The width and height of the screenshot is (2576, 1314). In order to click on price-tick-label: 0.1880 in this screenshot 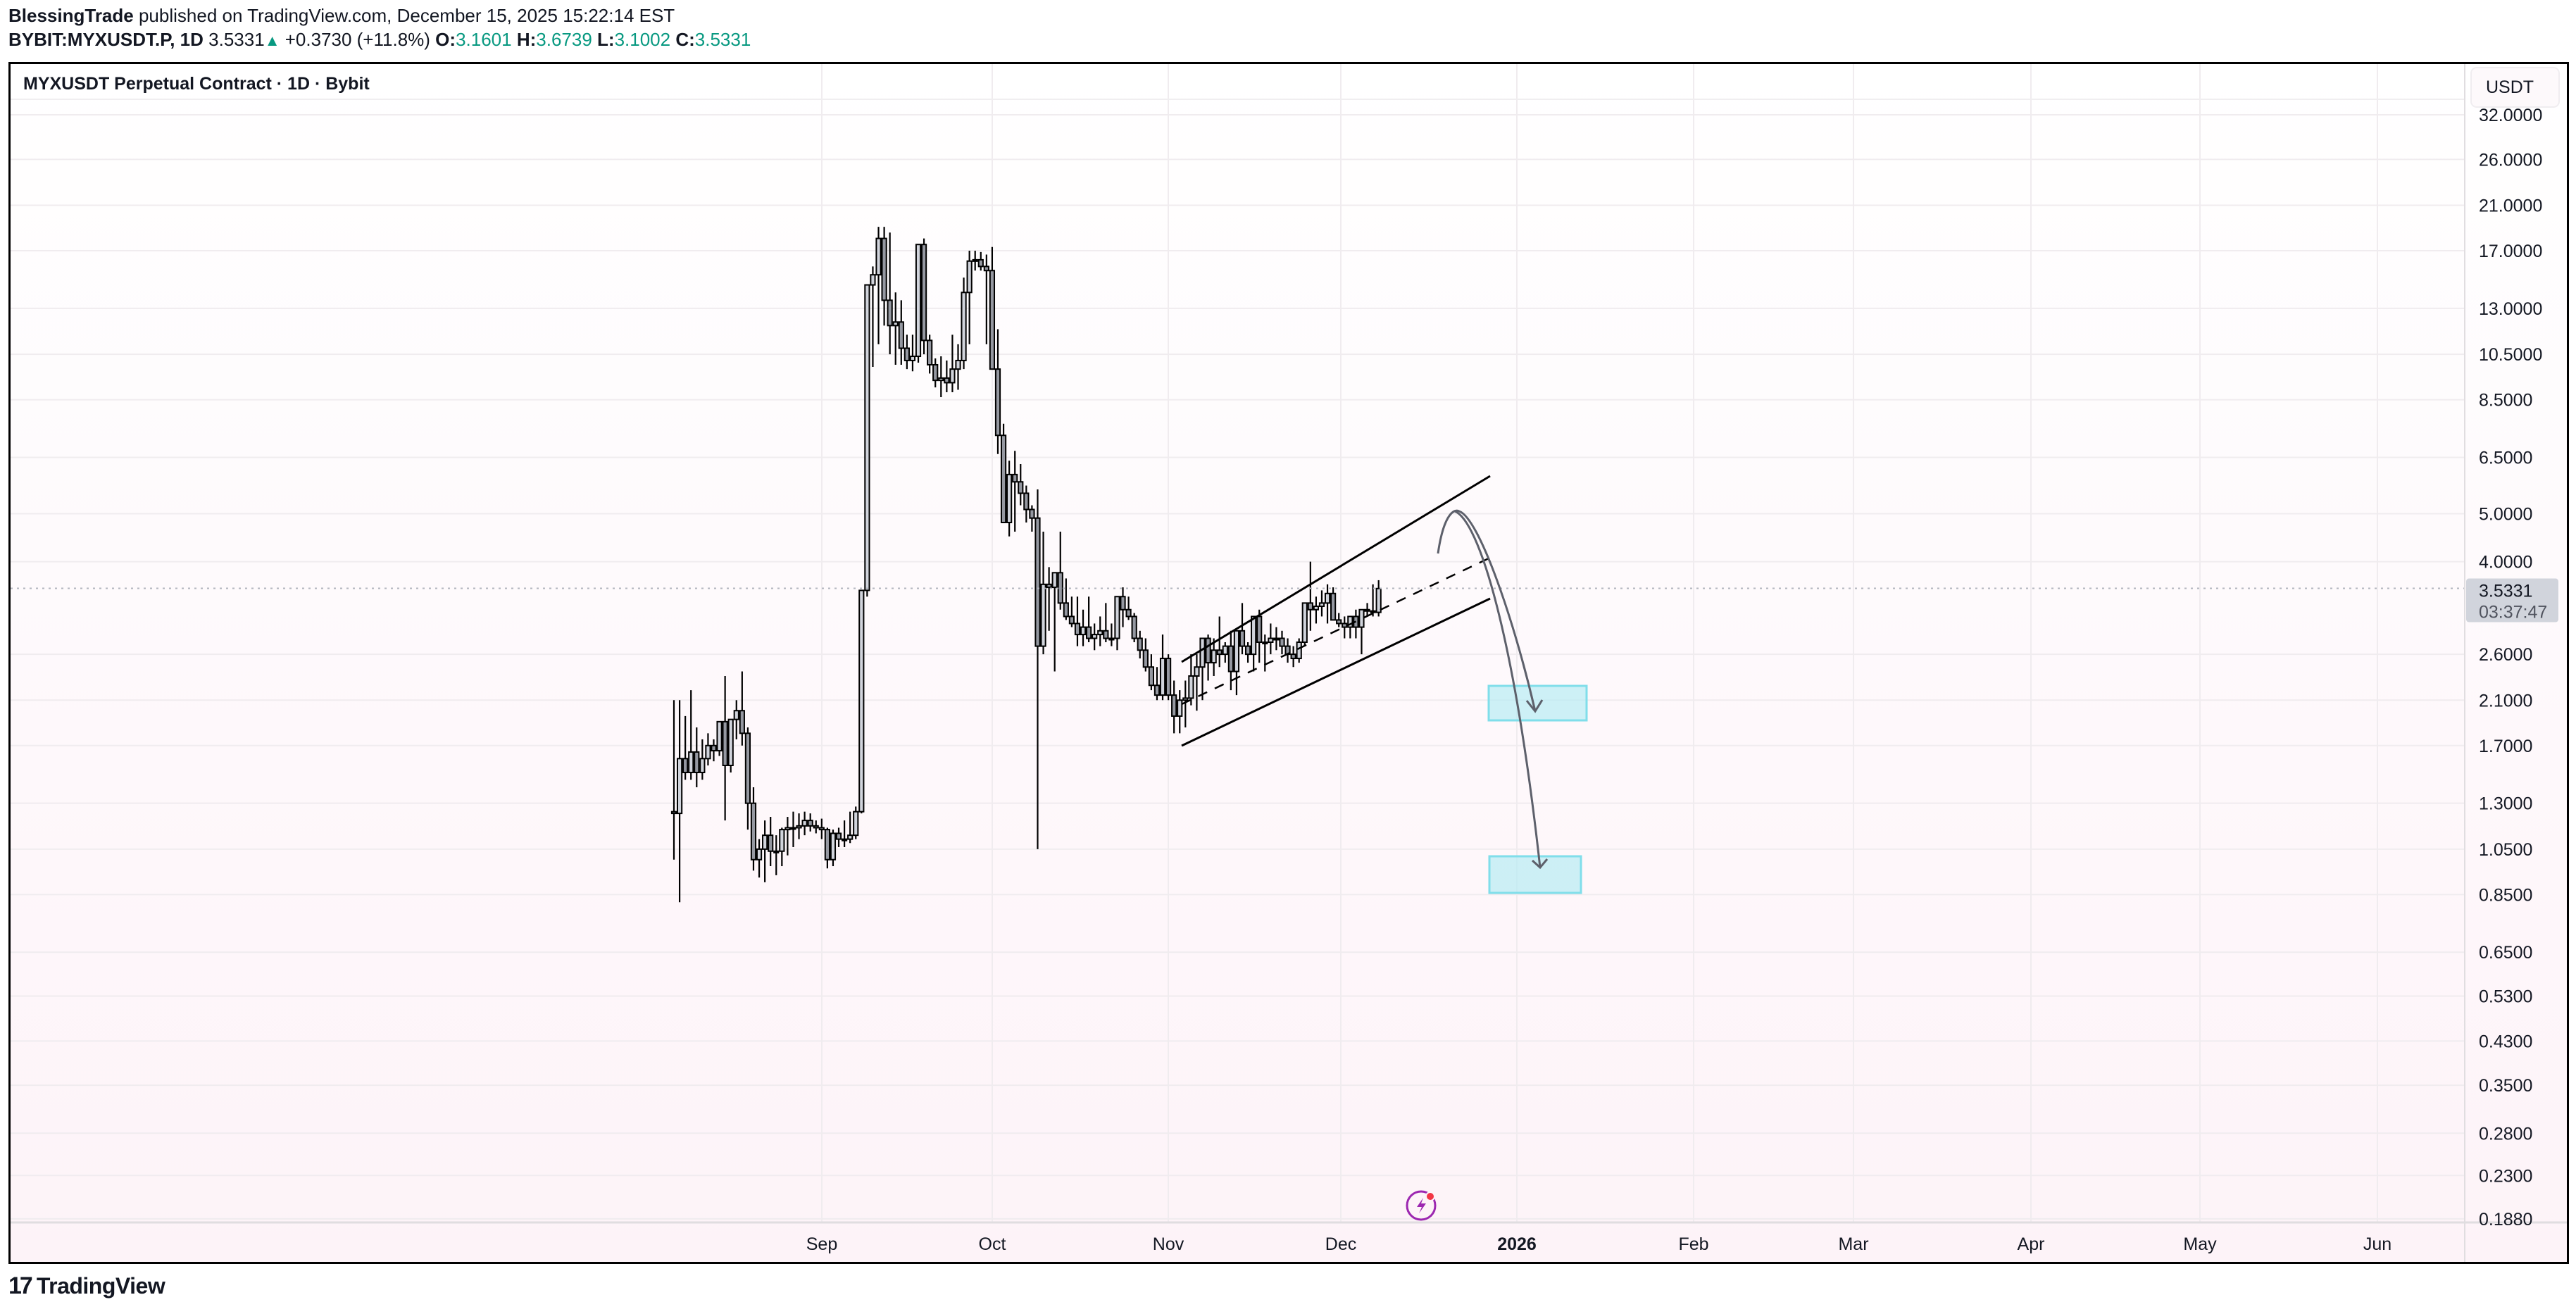, I will do `click(2505, 1219)`.